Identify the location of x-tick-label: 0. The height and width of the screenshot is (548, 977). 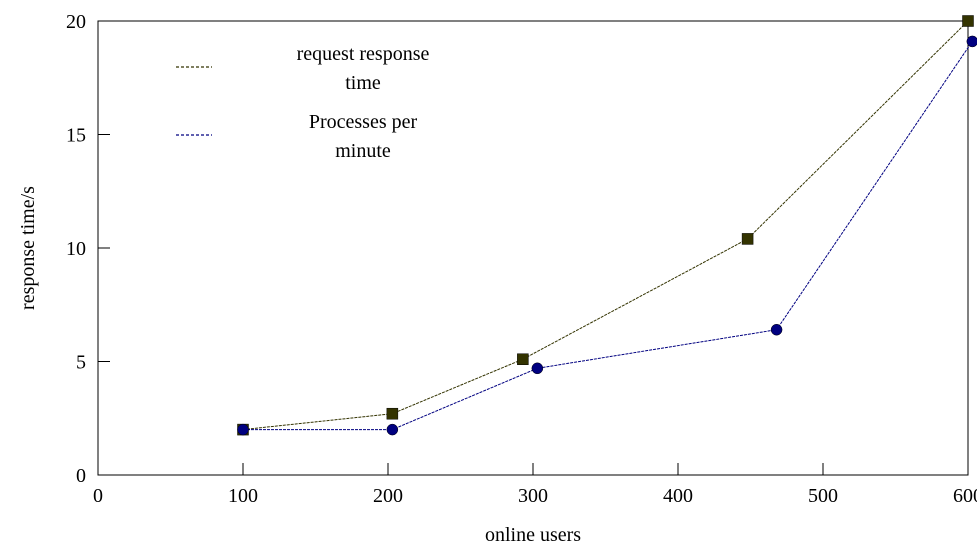
(98, 496).